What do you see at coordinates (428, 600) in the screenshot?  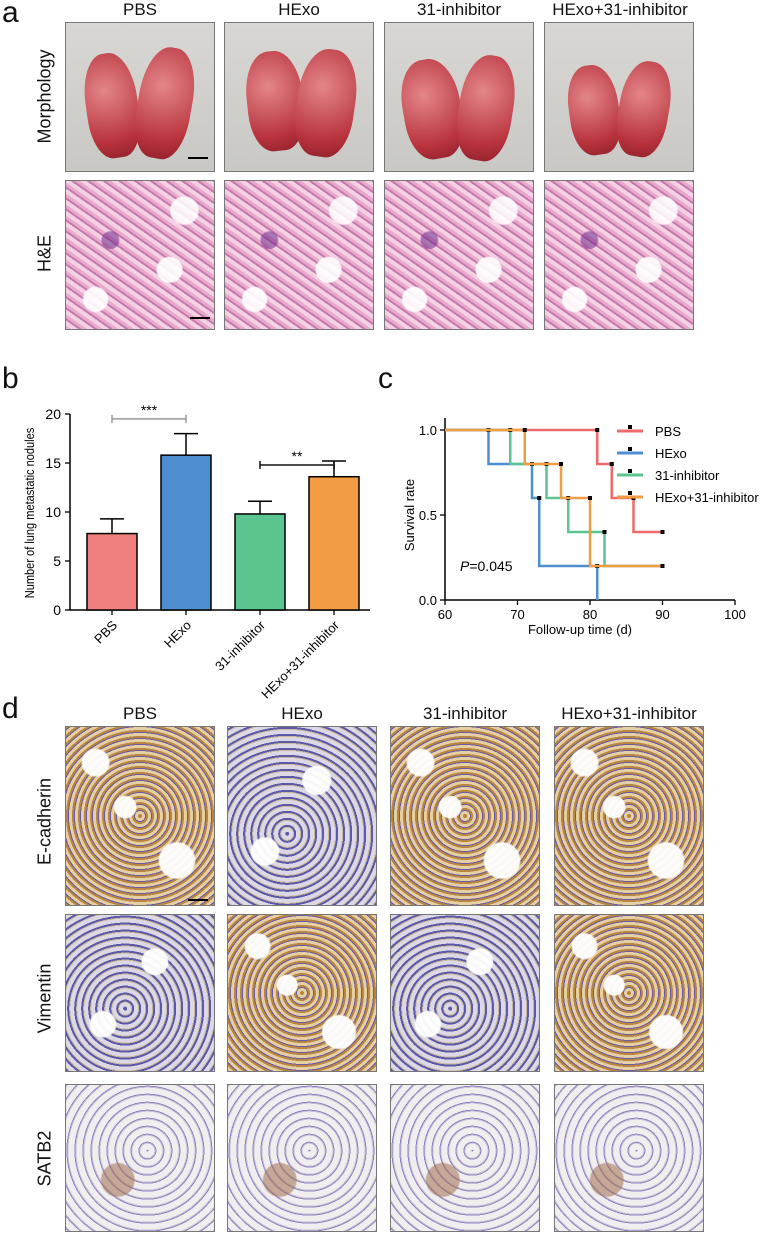 I see `survival-ytick-label: 0.0` at bounding box center [428, 600].